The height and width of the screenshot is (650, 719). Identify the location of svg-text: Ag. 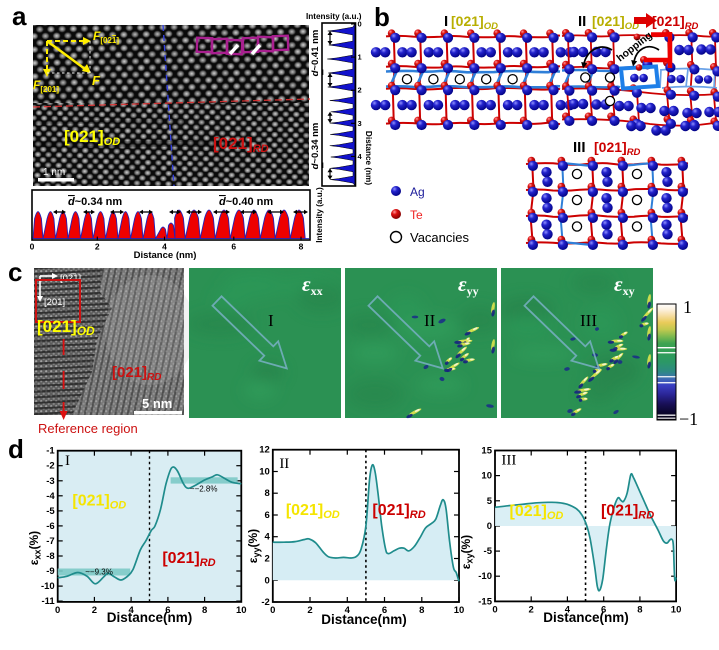
(417, 192).